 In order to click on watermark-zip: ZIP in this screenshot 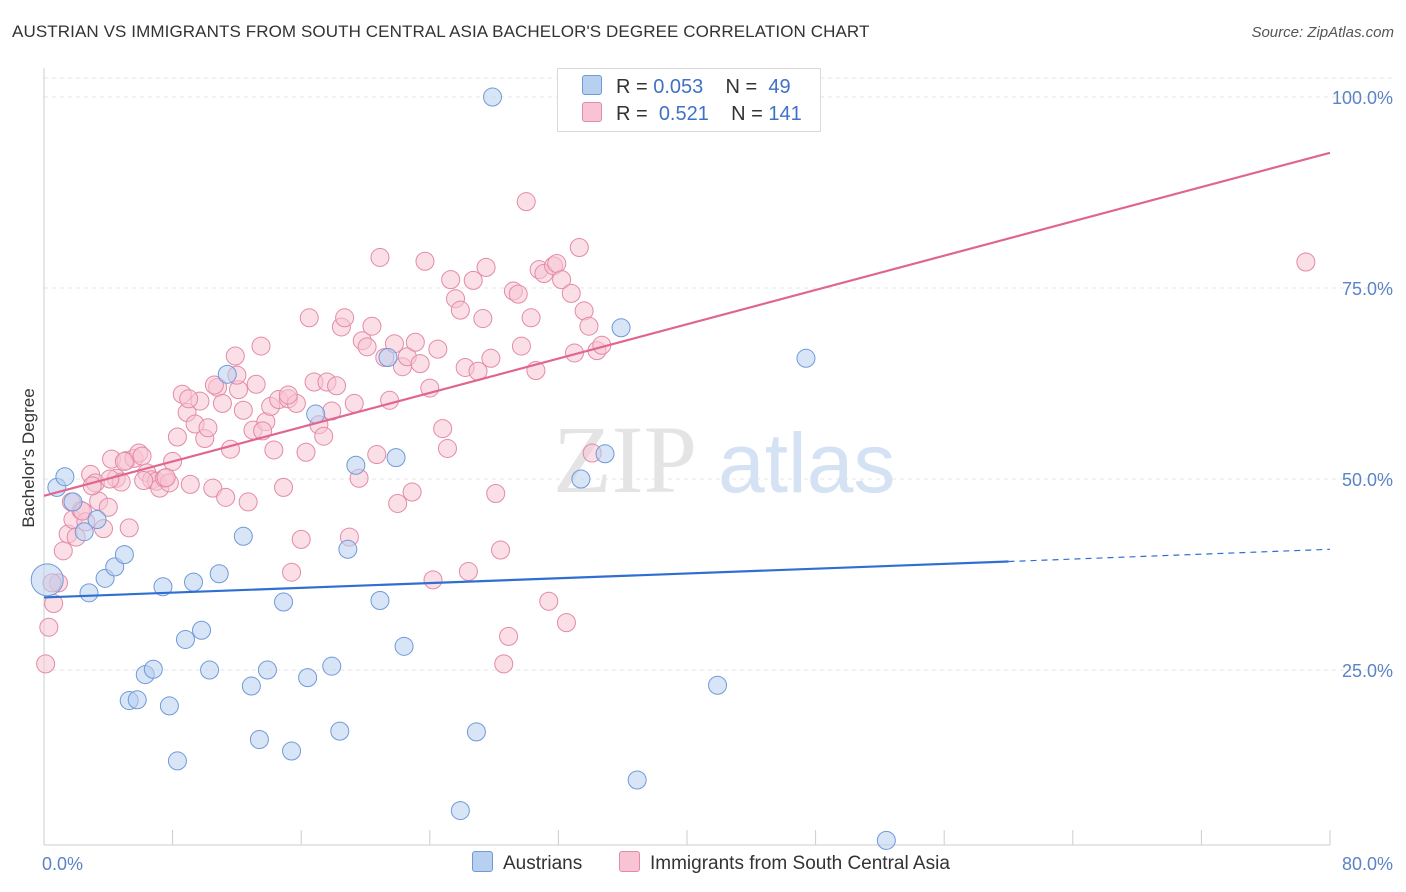, I will do `click(625, 459)`.